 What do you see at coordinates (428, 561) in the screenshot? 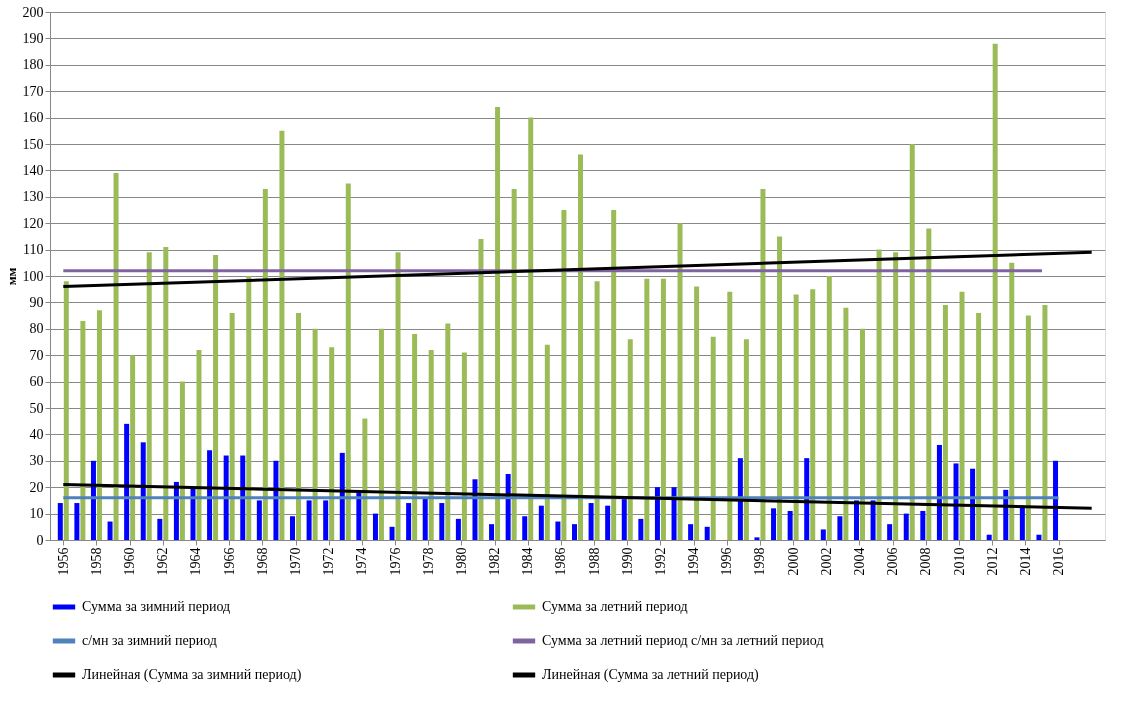
I see `x-tick-label: 1978` at bounding box center [428, 561].